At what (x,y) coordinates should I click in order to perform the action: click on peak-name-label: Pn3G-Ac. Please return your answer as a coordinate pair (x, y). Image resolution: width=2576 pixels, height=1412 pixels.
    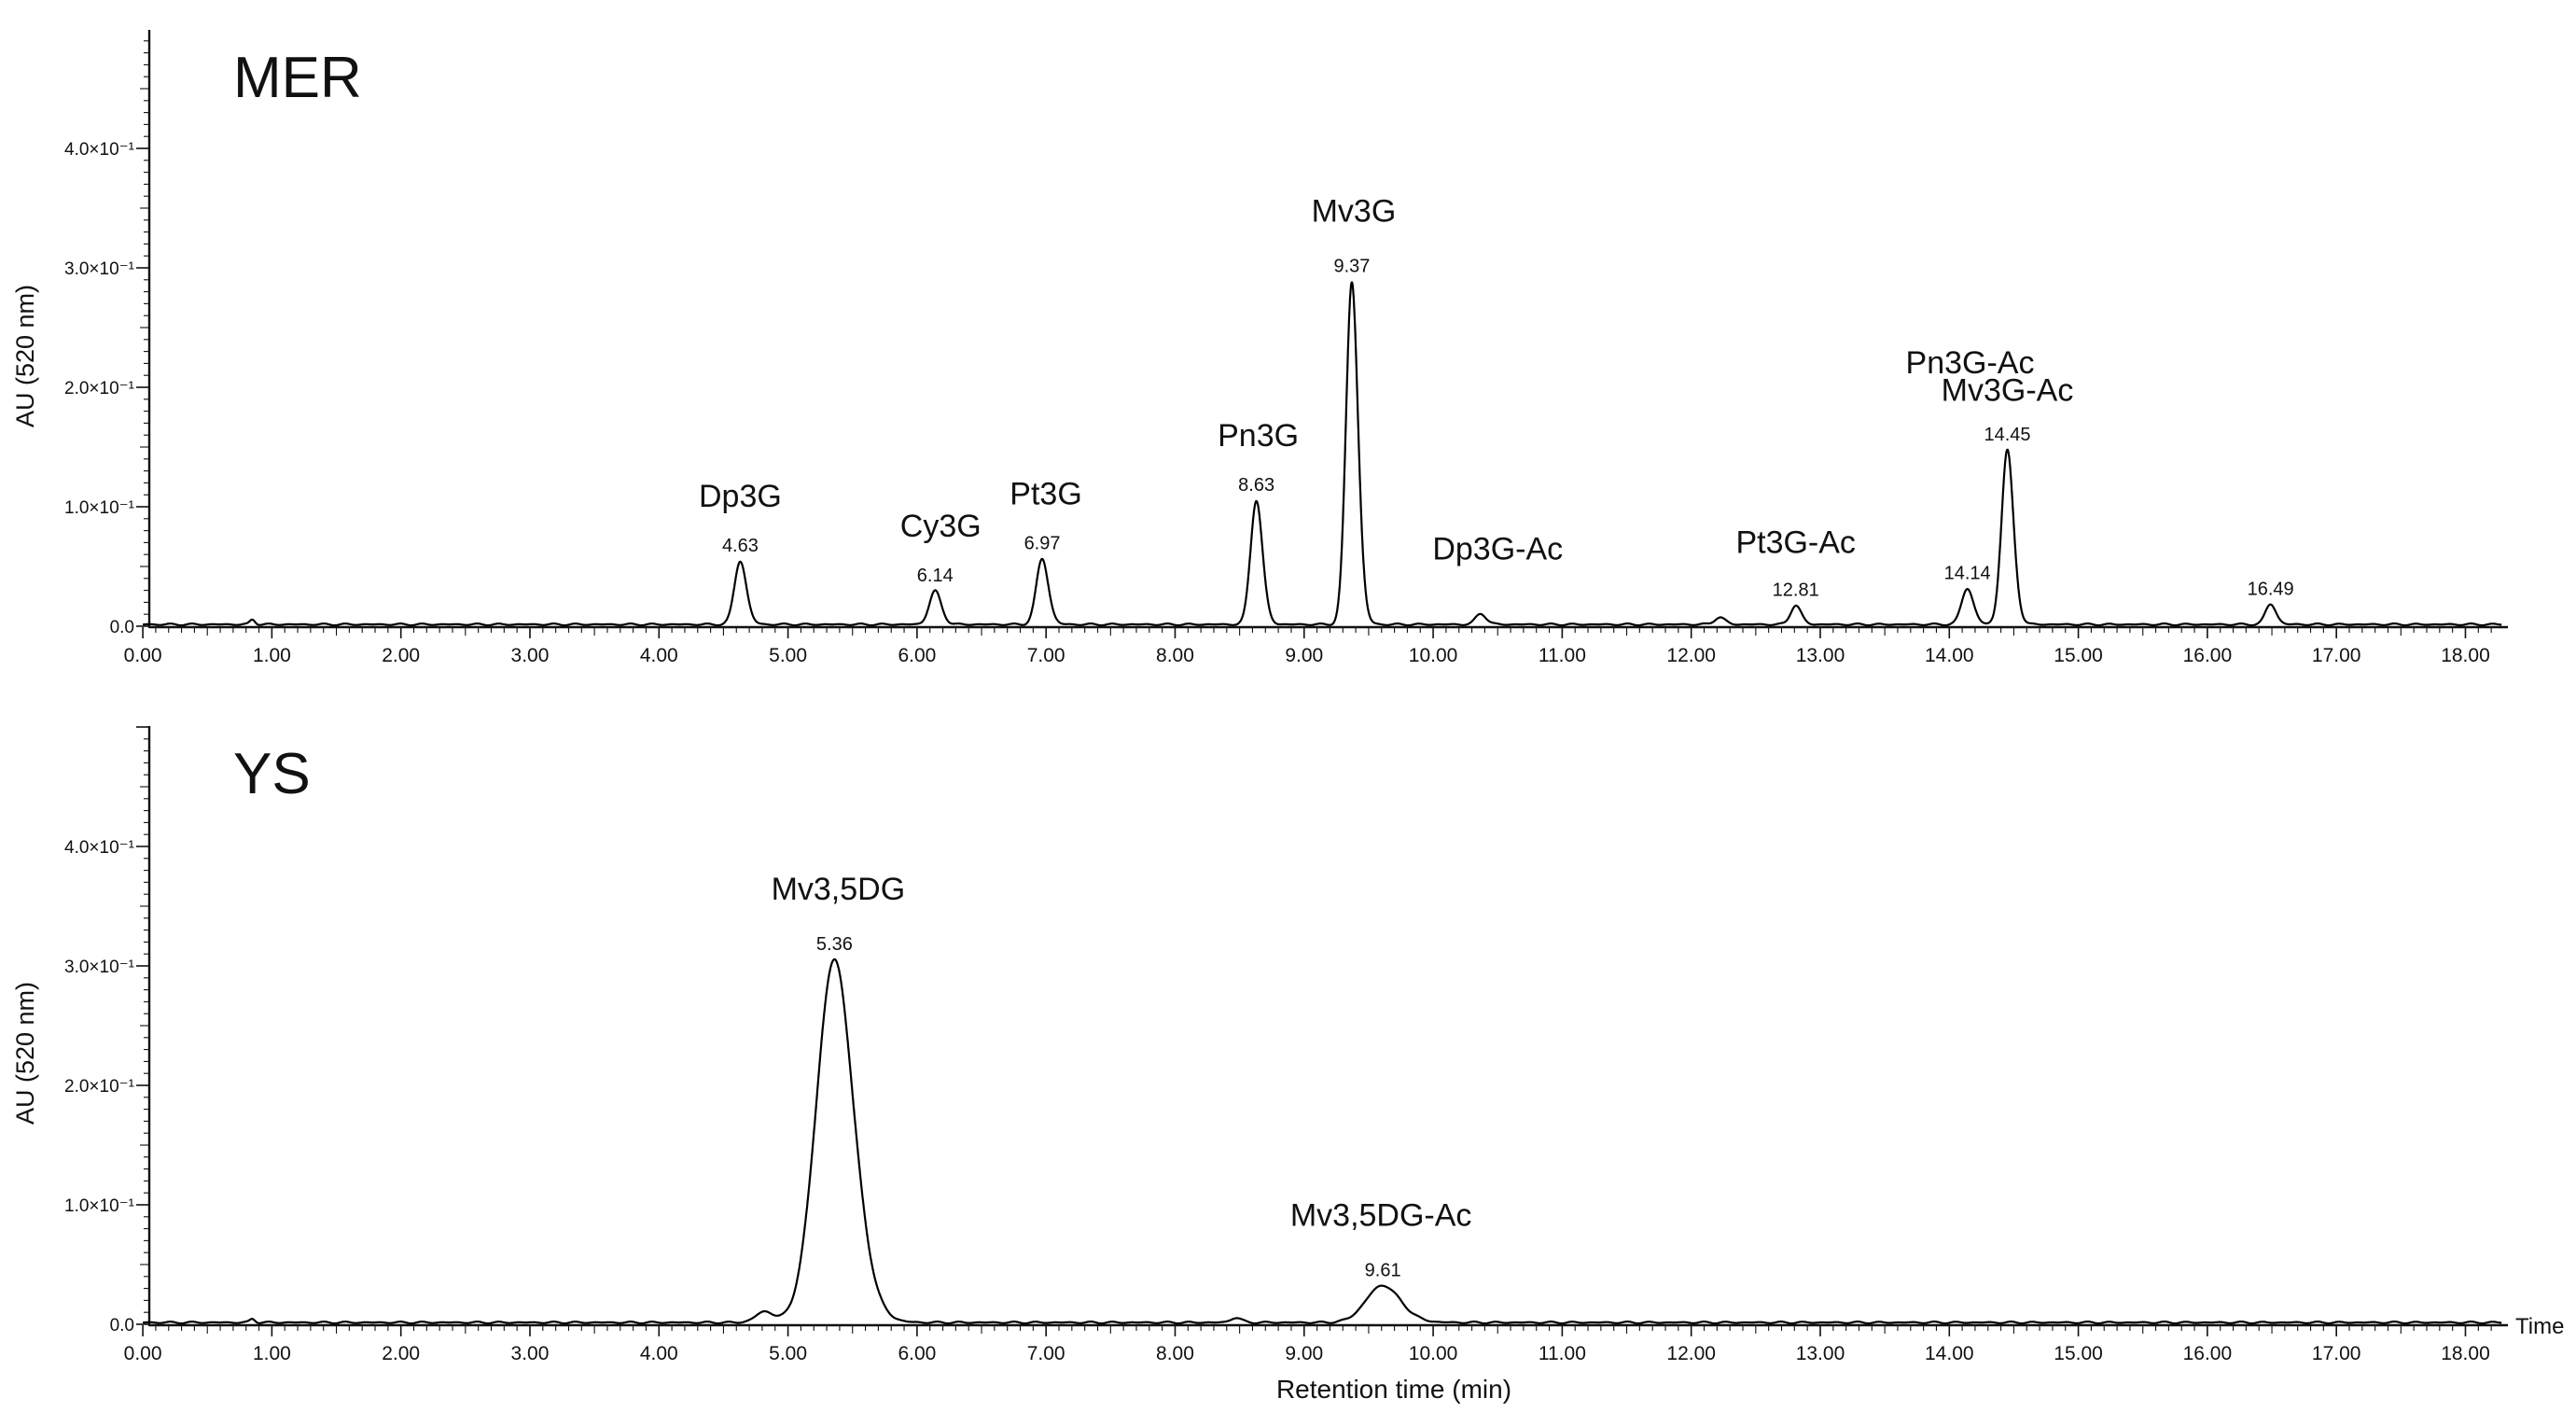
    Looking at the image, I should click on (1970, 363).